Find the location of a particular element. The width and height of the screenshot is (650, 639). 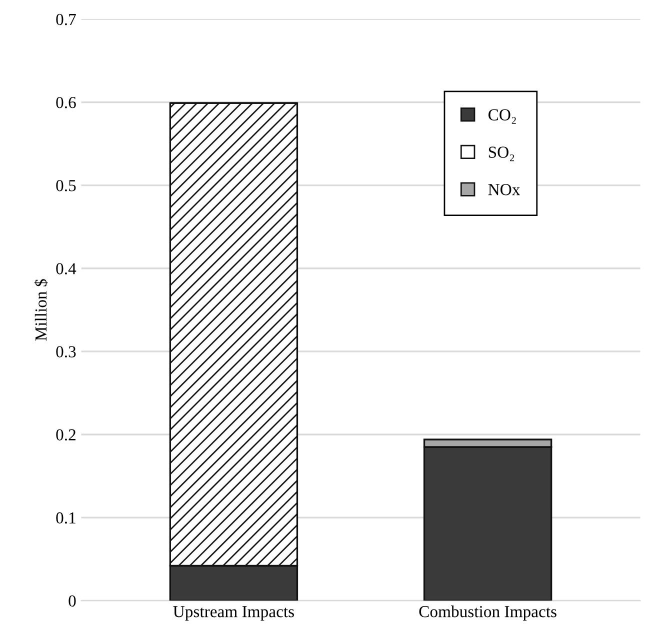

y-tick-label: 0.1 is located at coordinates (66, 518).